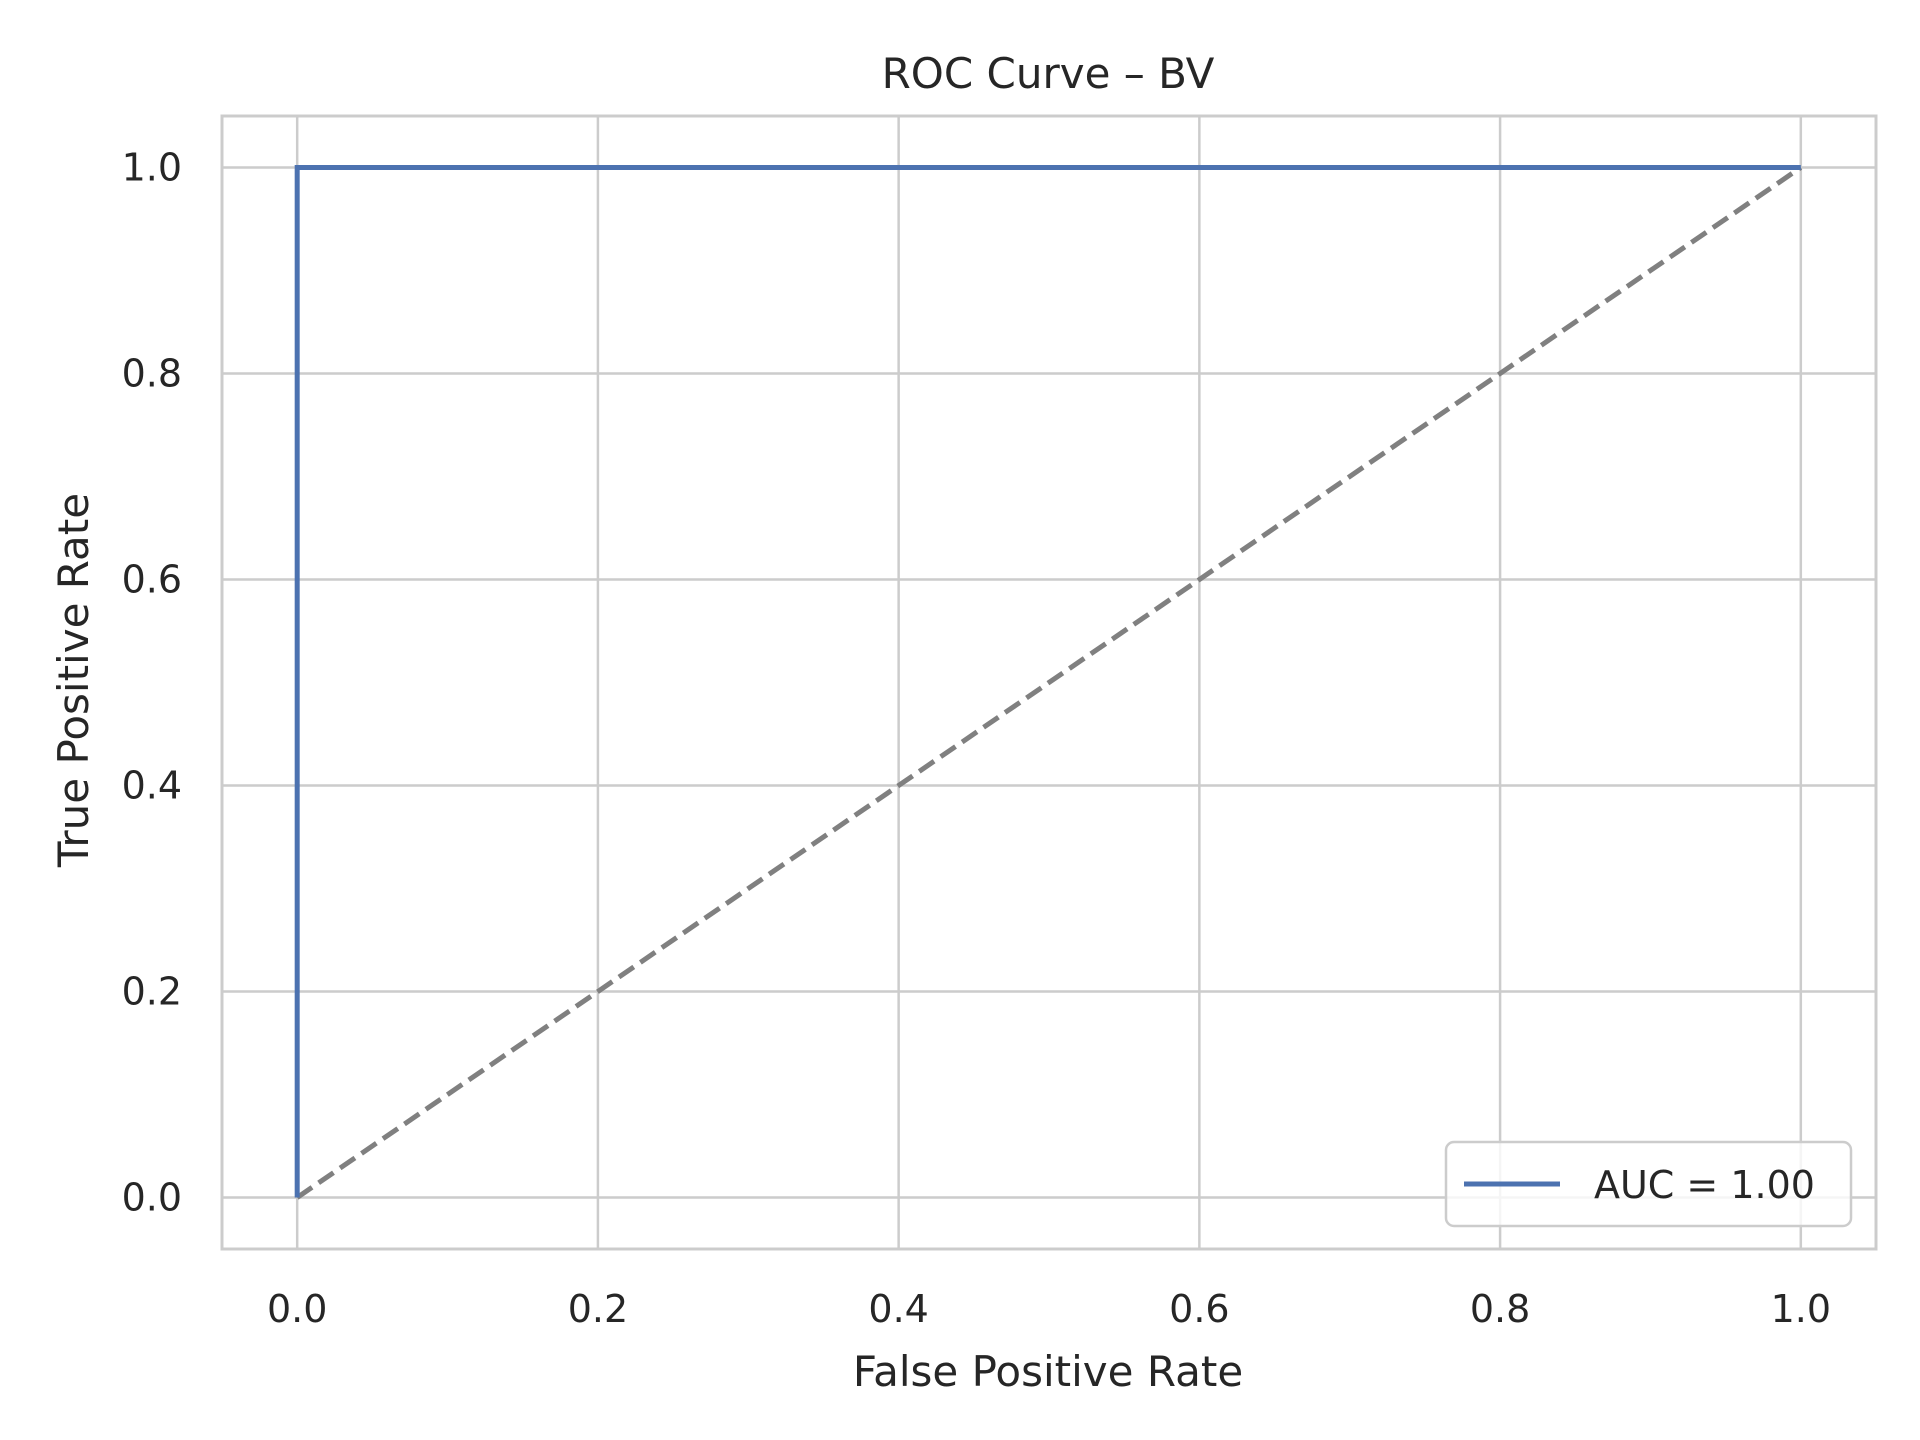 This screenshot has width=1920, height=1440. What do you see at coordinates (598, 1309) in the screenshot?
I see `x-tick-label: 0.2` at bounding box center [598, 1309].